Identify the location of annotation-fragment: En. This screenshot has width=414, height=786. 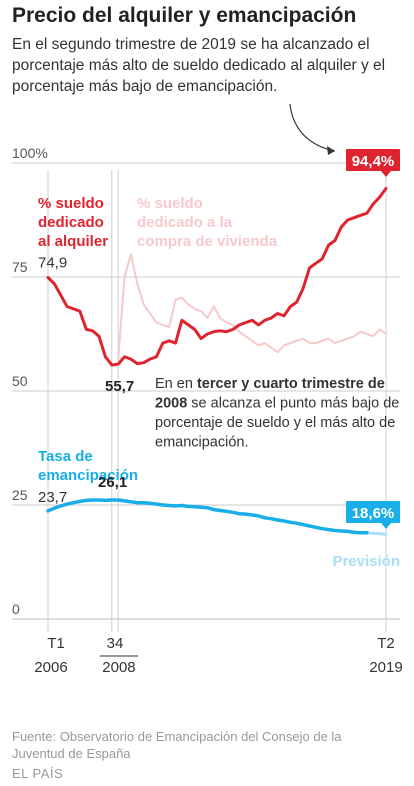
(164, 384).